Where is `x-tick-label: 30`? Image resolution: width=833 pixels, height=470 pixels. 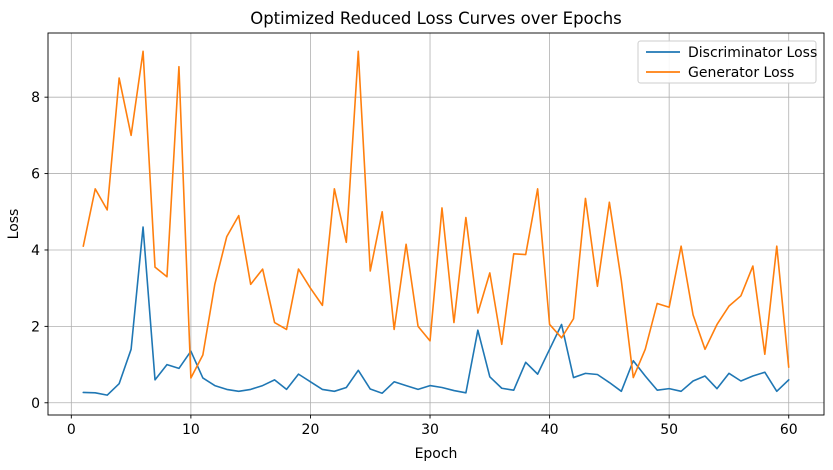
x-tick-label: 30 is located at coordinates (430, 430).